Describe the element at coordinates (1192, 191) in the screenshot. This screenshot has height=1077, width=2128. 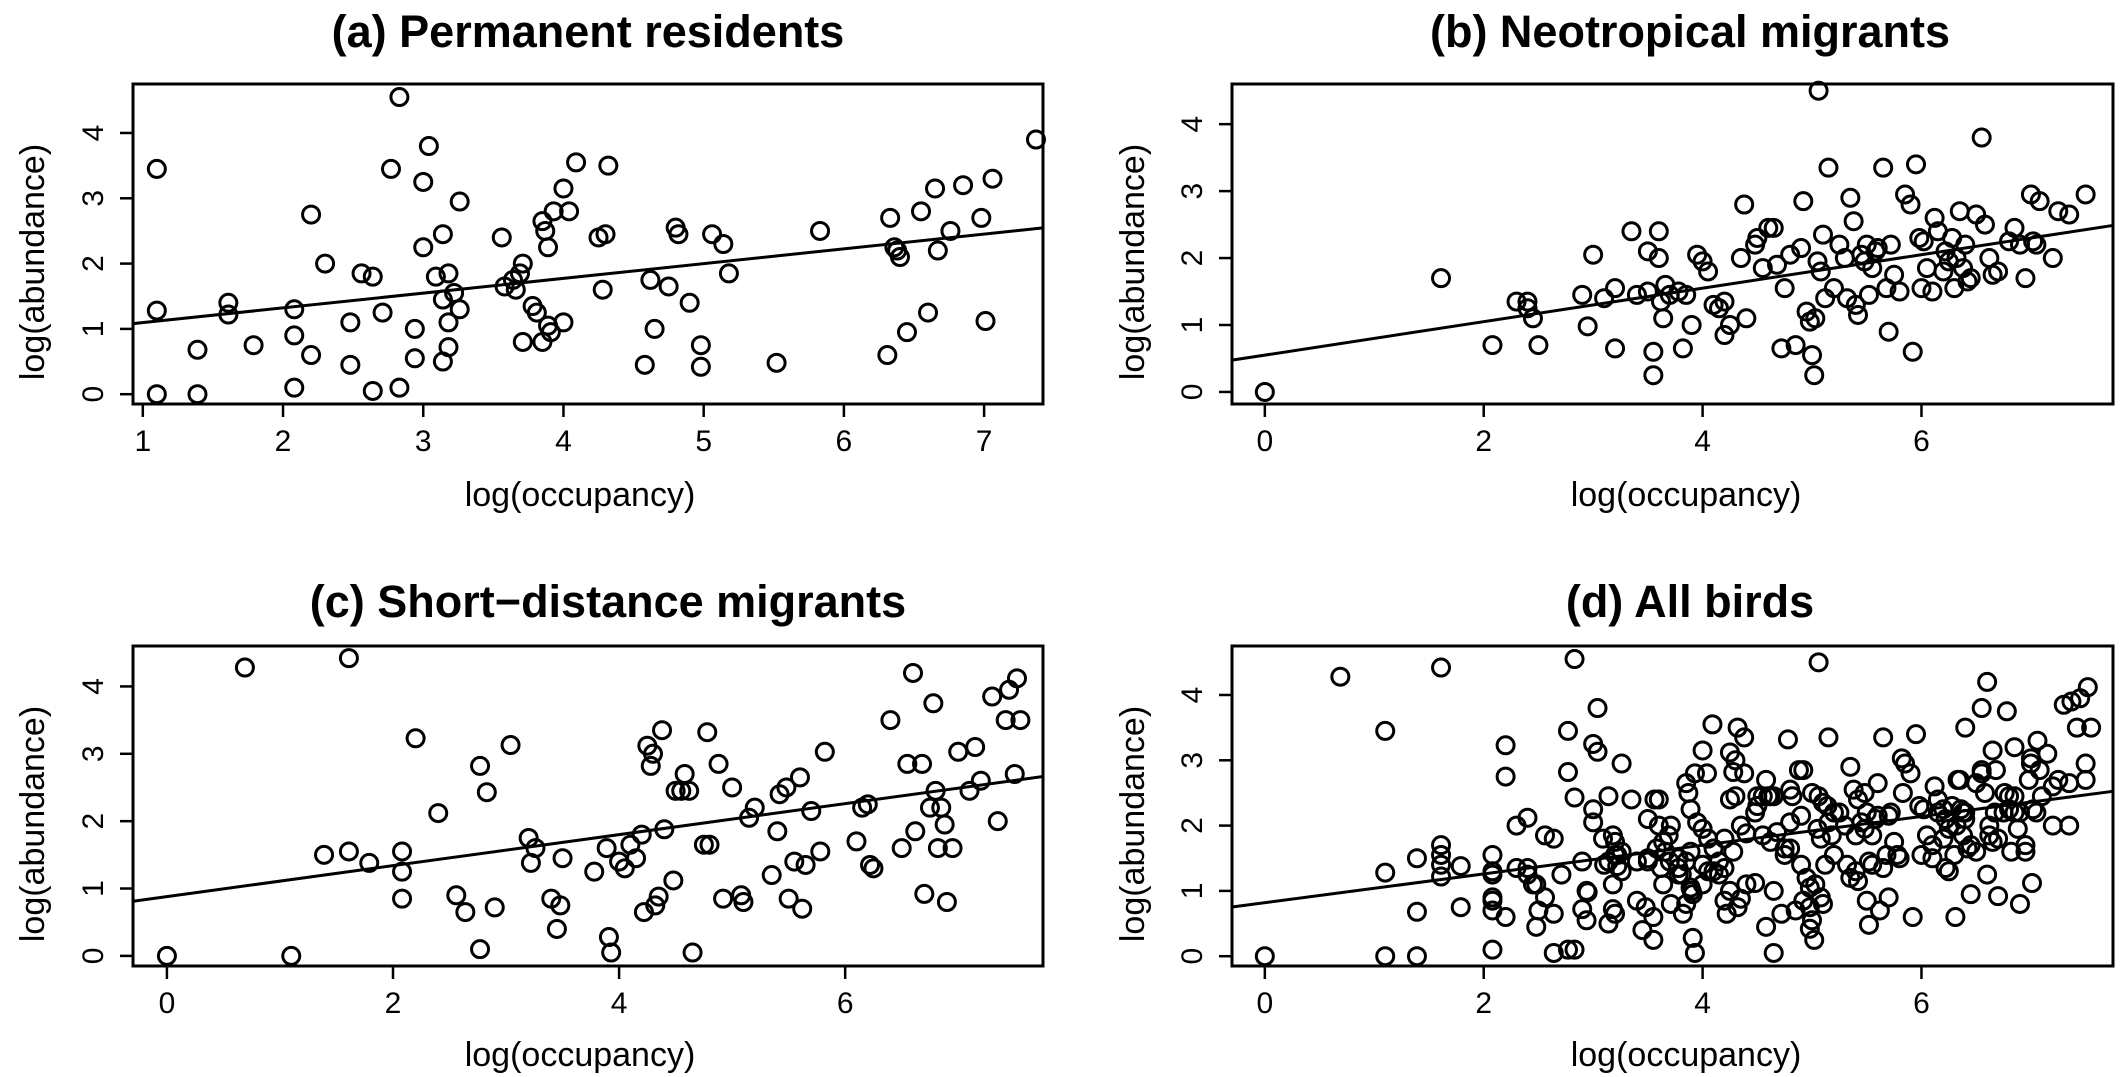
I see `y-tick-label: 3` at that location.